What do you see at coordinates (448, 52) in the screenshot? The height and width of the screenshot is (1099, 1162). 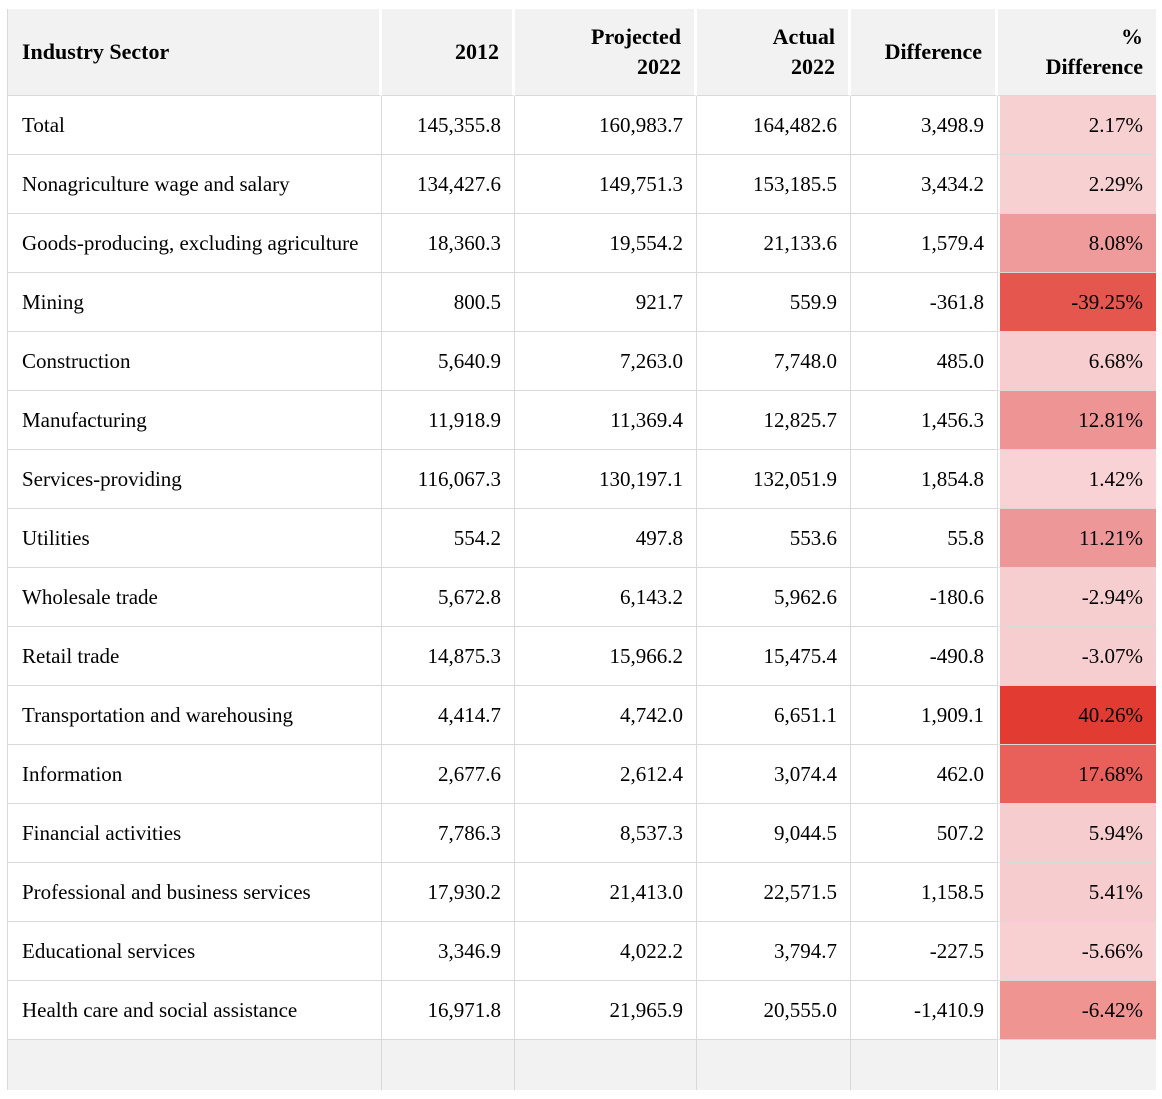 I see `column-header-y2012: 2012` at bounding box center [448, 52].